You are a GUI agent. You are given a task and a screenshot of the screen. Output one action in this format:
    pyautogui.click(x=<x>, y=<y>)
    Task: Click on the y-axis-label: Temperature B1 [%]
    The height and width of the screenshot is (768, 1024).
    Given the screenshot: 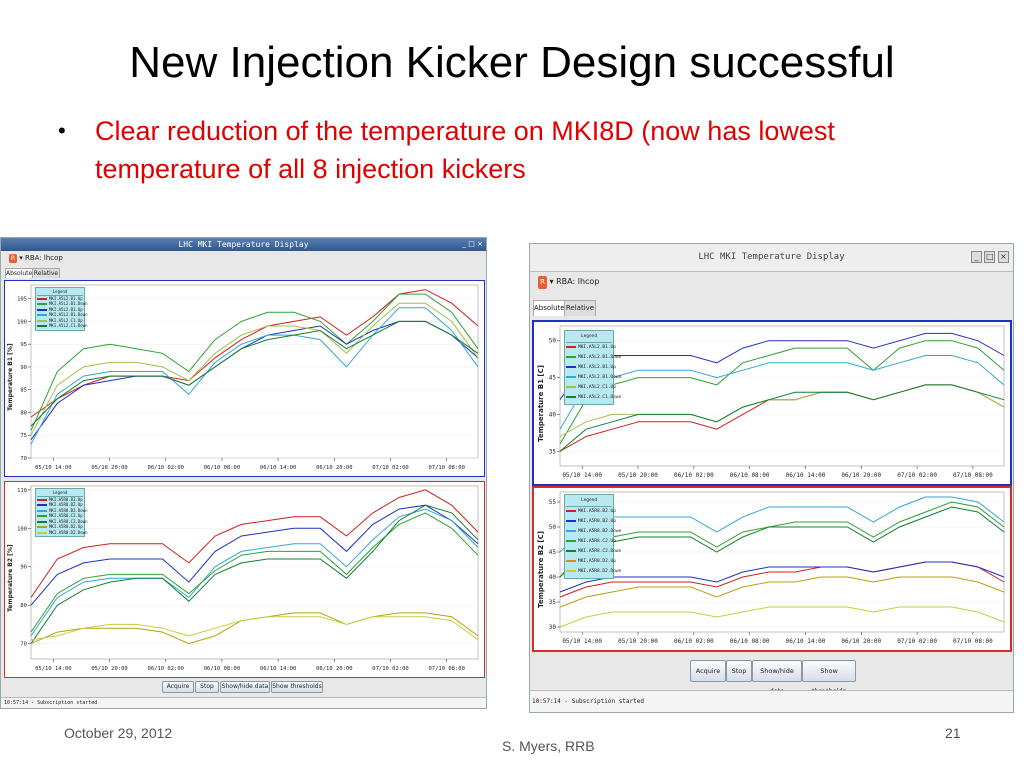 What is the action you would take?
    pyautogui.click(x=10, y=377)
    